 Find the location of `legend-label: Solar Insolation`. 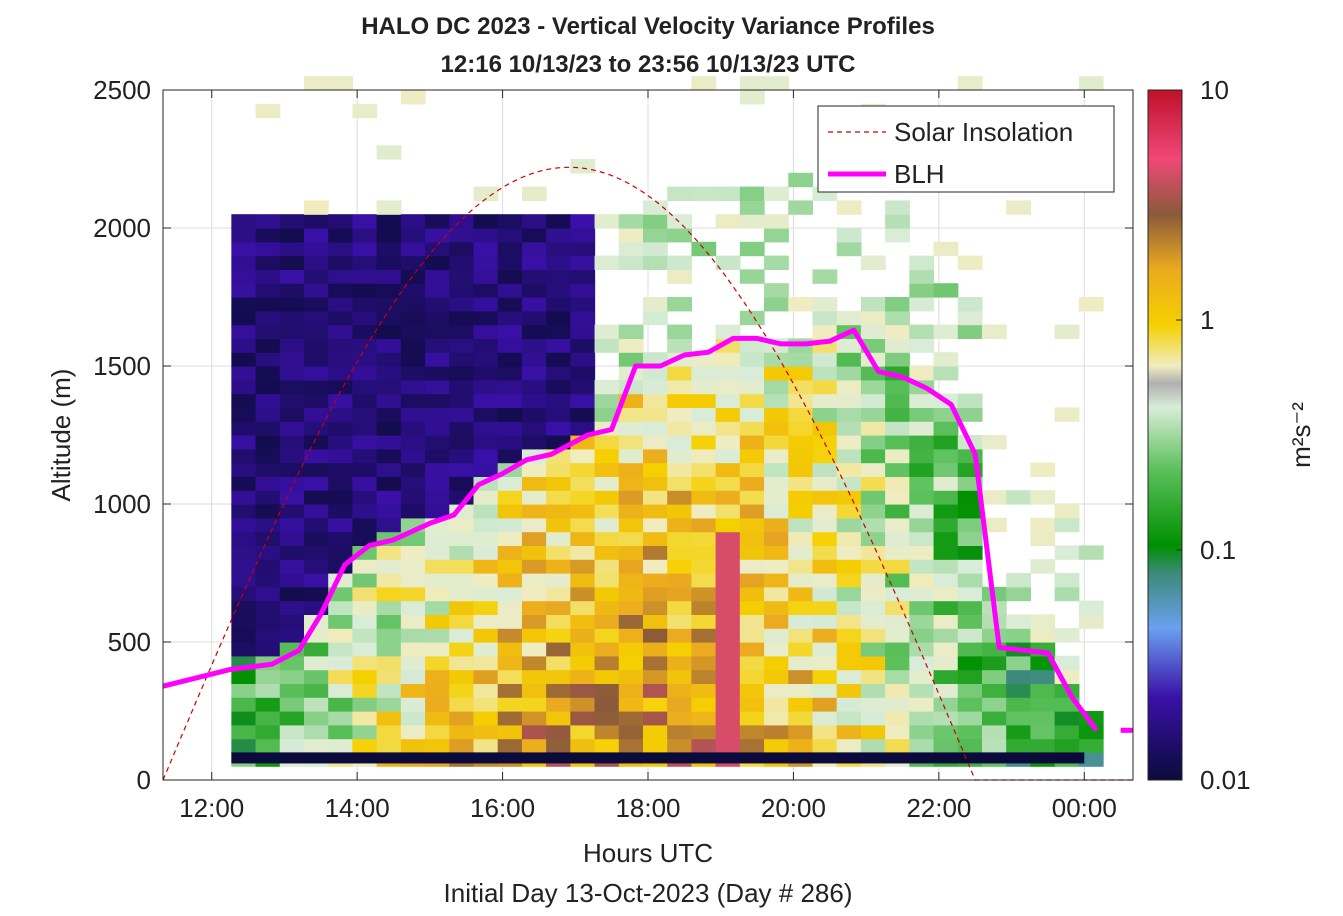

legend-label: Solar Insolation is located at coordinates (983, 132).